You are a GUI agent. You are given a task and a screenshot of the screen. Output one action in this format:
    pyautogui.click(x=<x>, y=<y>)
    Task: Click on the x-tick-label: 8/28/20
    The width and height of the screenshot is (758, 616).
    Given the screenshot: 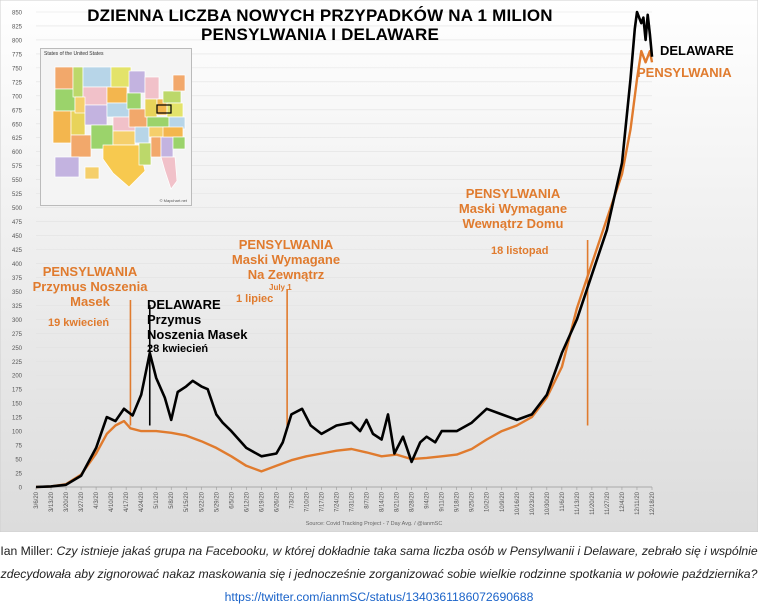 What is the action you would take?
    pyautogui.click(x=413, y=501)
    